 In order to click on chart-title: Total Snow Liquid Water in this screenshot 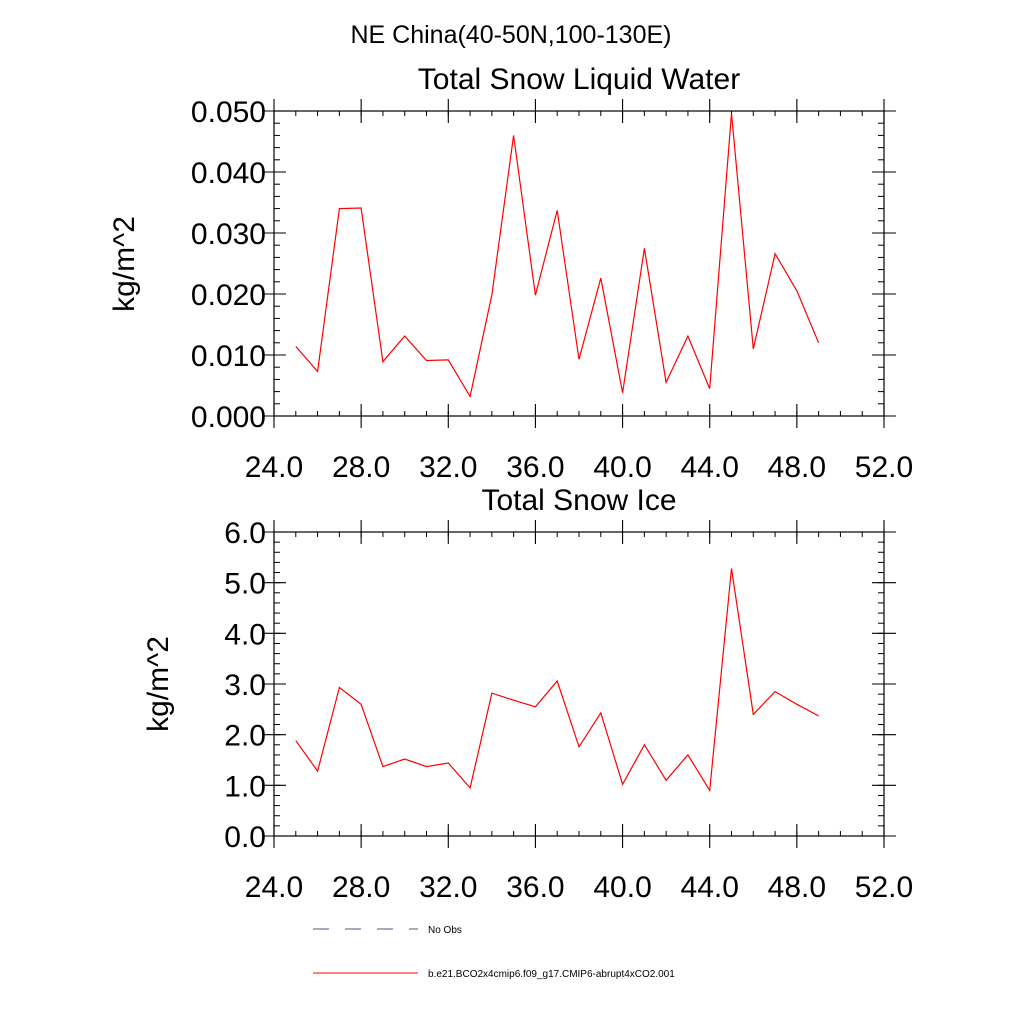, I will do `click(579, 79)`.